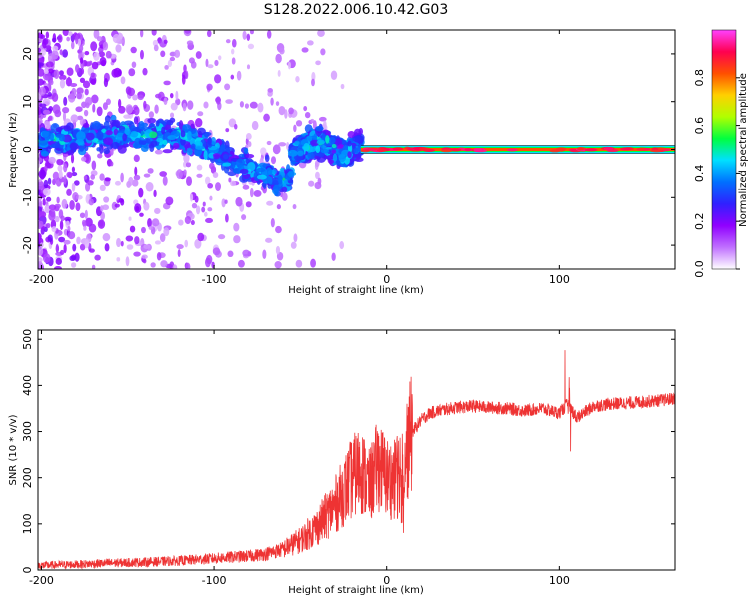 The image size is (750, 600). What do you see at coordinates (699, 221) in the screenshot?
I see `colorbar-tick-label: 0.2` at bounding box center [699, 221].